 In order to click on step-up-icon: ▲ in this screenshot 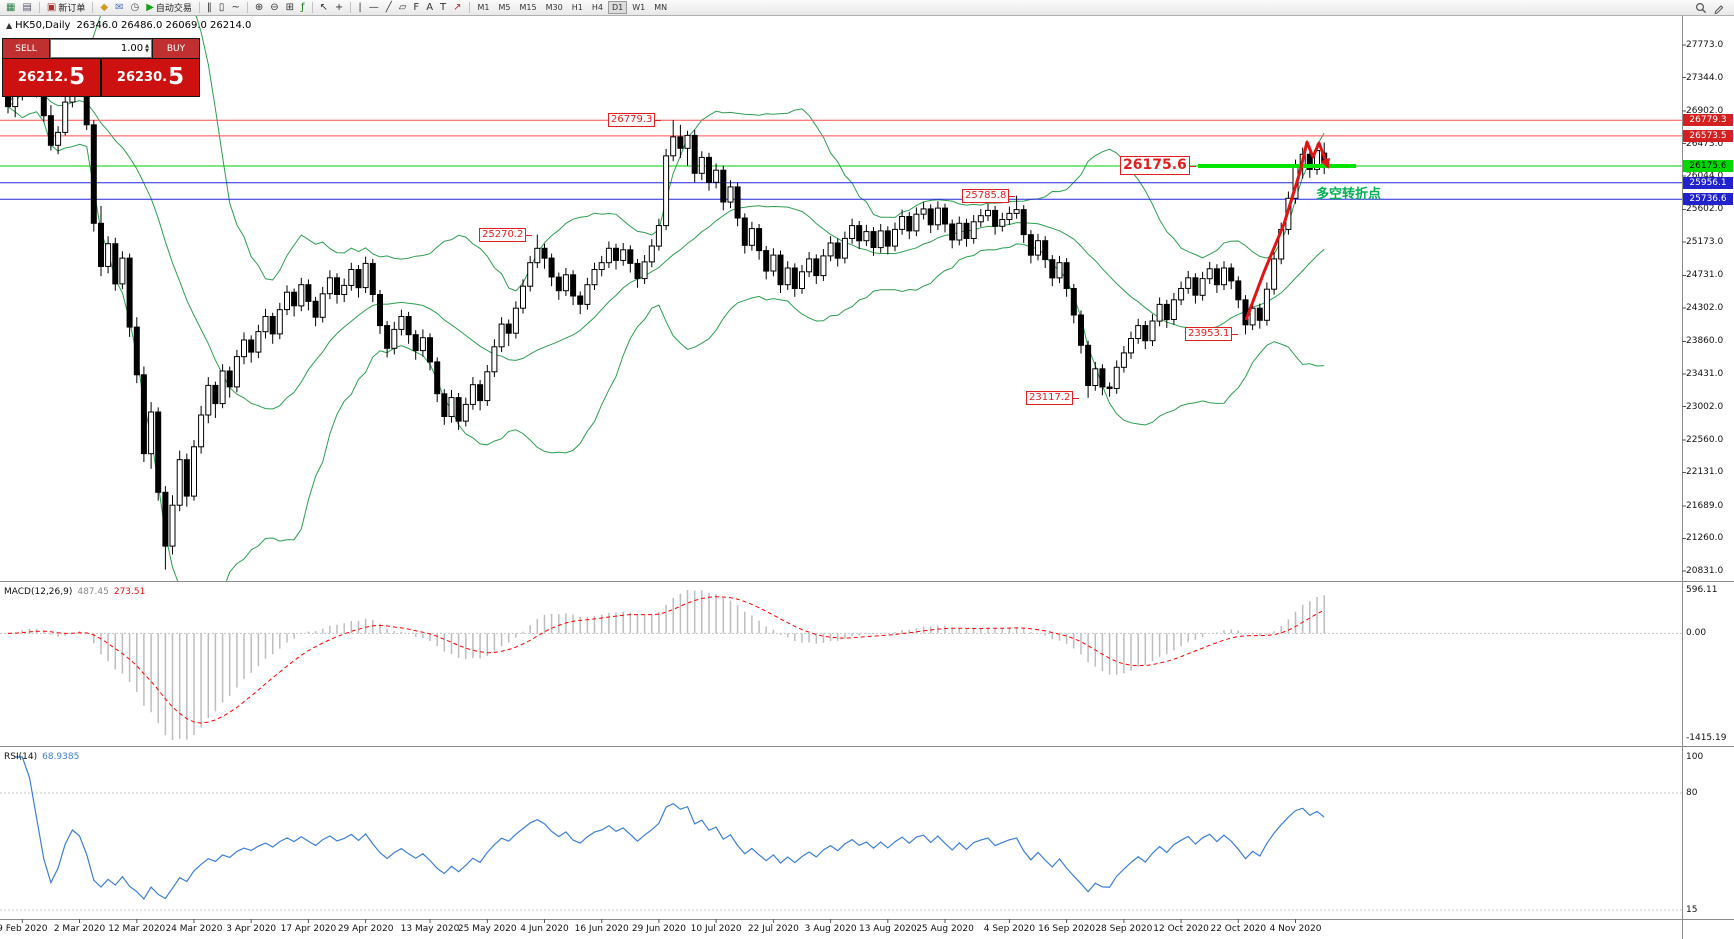, I will do `click(147, 45)`.